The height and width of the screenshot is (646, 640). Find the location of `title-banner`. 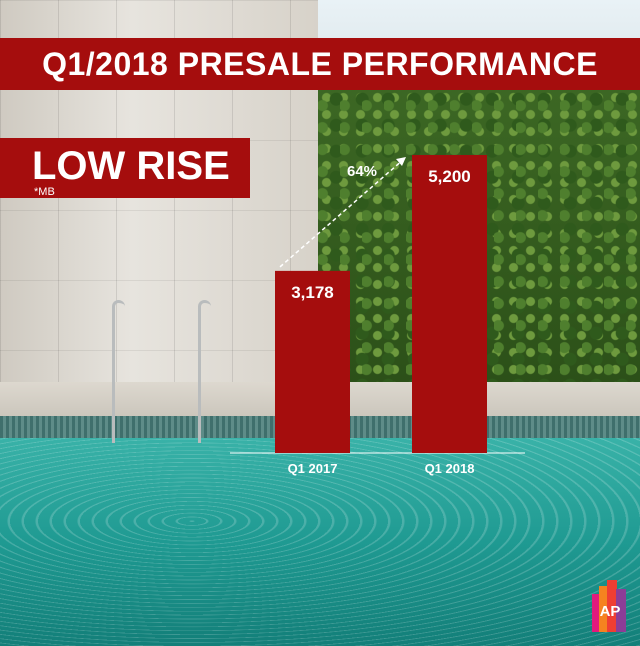

title-banner is located at coordinates (320, 64).